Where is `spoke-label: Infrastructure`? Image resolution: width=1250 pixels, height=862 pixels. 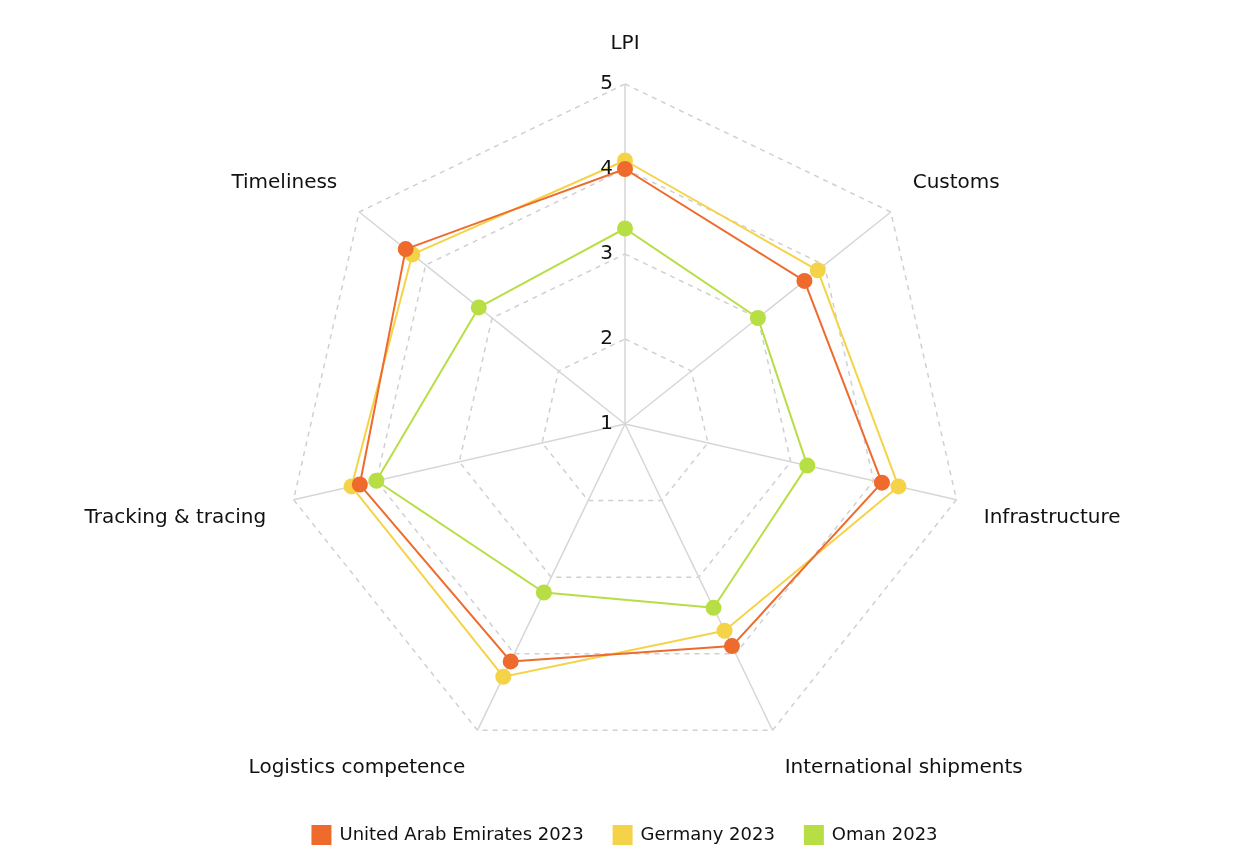
spoke-label: Infrastructure is located at coordinates (1052, 516).